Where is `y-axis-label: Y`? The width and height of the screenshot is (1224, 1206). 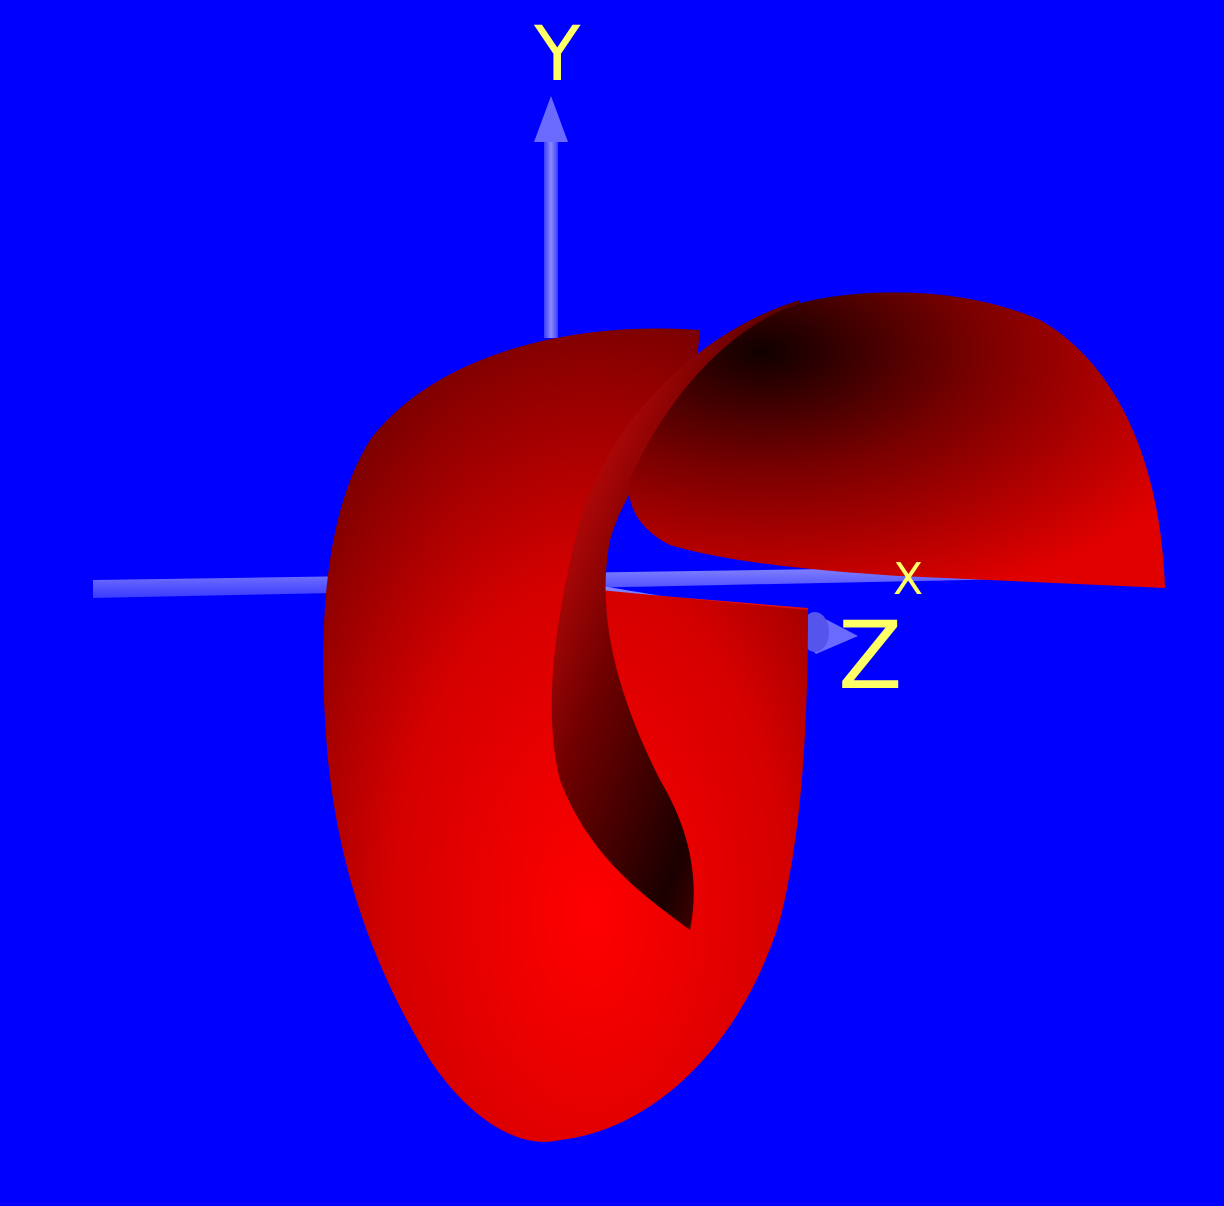 y-axis-label: Y is located at coordinates (557, 53).